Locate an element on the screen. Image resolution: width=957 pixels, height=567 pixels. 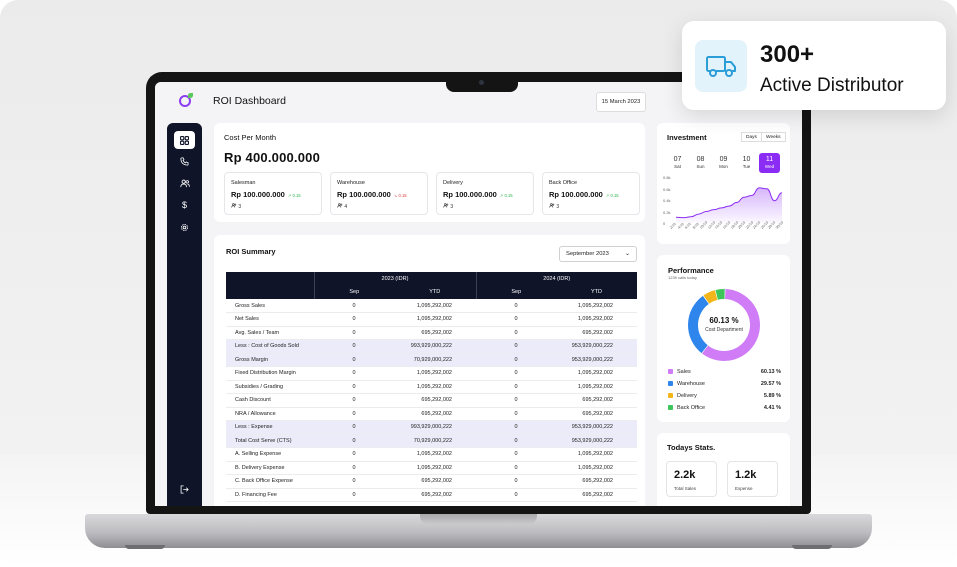
col-header-ytd: YTD is located at coordinates (435, 292).